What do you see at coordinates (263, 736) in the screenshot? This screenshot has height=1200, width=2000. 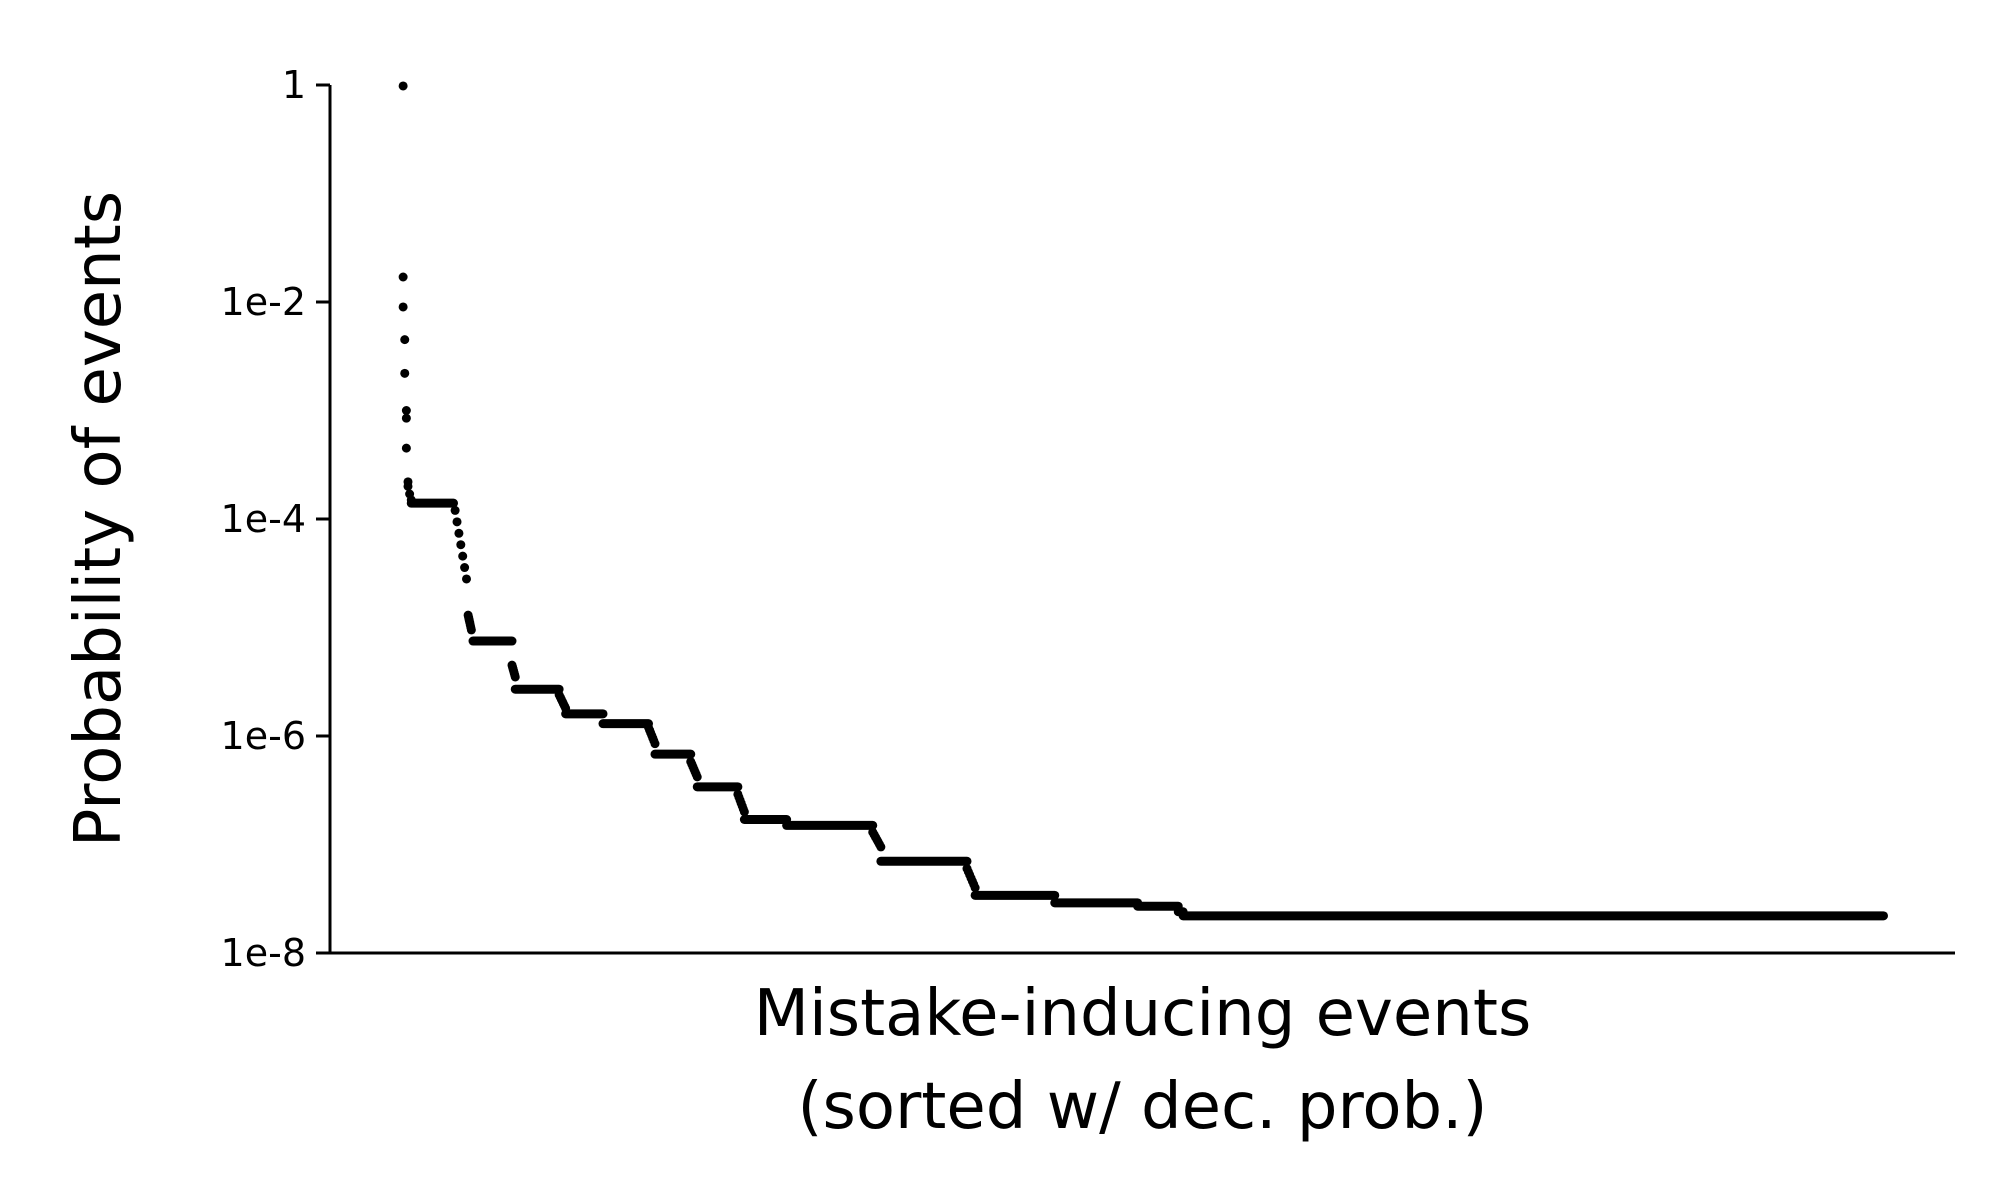 I see `y-tick-label: 1e-6` at bounding box center [263, 736].